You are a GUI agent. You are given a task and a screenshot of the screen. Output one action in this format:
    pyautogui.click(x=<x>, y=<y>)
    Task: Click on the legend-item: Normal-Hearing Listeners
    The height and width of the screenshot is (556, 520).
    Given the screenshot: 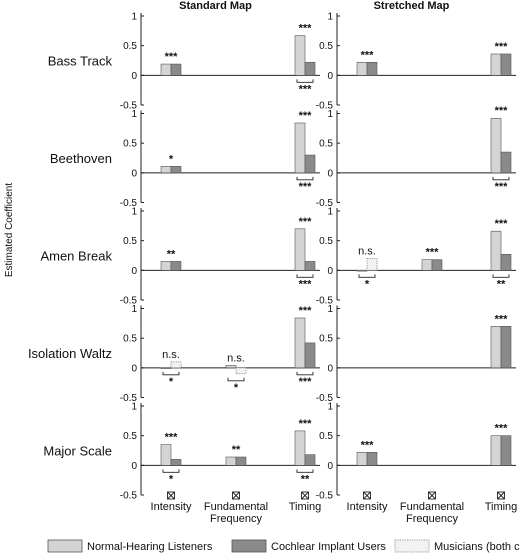 What is the action you would take?
    pyautogui.click(x=130, y=546)
    